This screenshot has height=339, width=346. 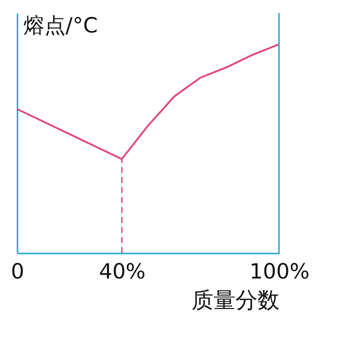 I want to click on x-tick-label: 100%, so click(x=279, y=272).